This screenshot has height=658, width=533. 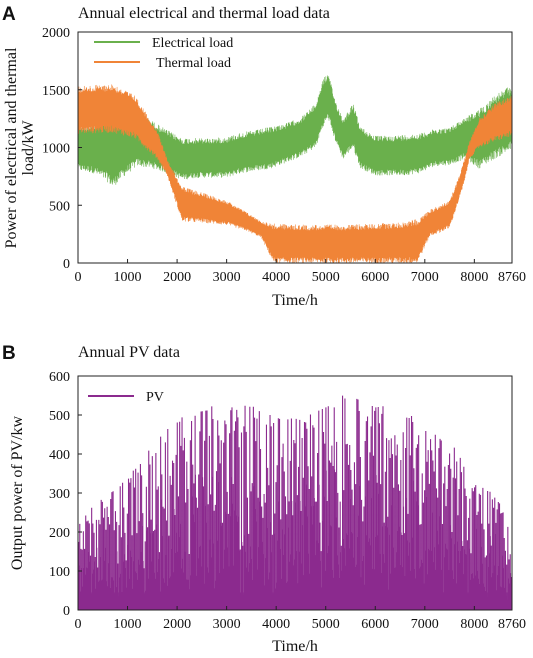 What do you see at coordinates (375, 277) in the screenshot?
I see `panel-a-x-tick-label: 6000` at bounding box center [375, 277].